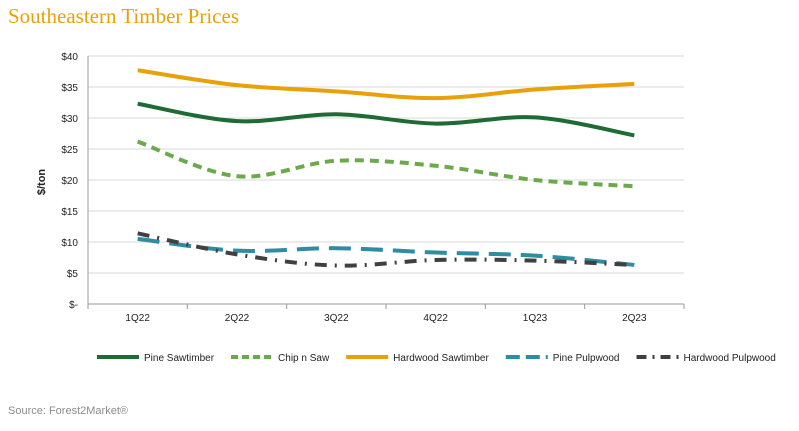 Image resolution: width=799 pixels, height=431 pixels. I want to click on x-tick-label: 2Q22, so click(237, 318).